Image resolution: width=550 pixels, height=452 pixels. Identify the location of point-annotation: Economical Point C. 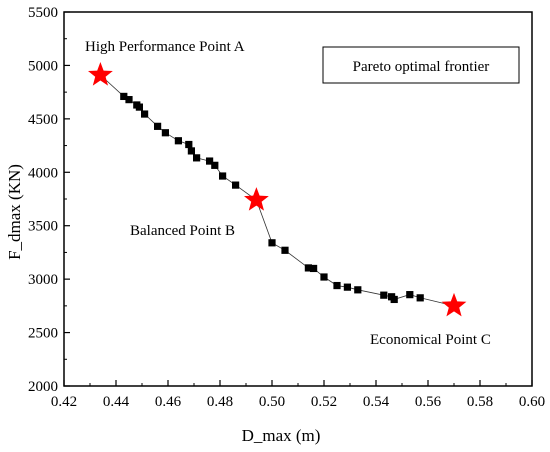
(430, 340).